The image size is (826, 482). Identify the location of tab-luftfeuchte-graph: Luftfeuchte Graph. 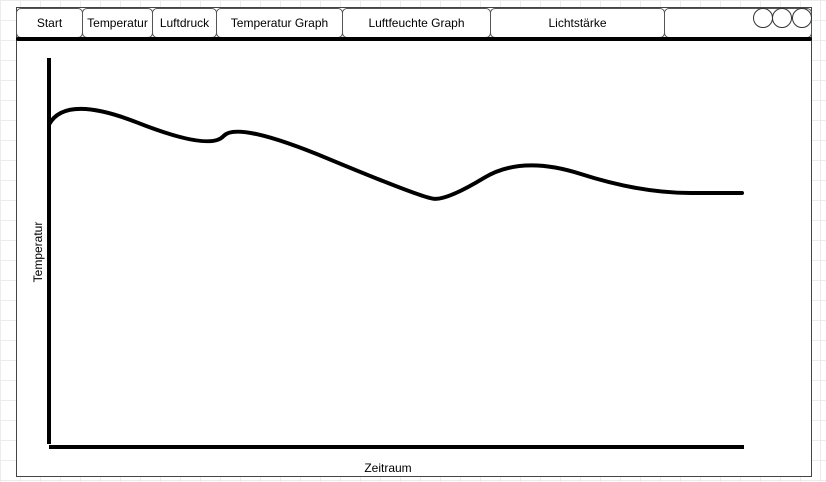
(416, 23).